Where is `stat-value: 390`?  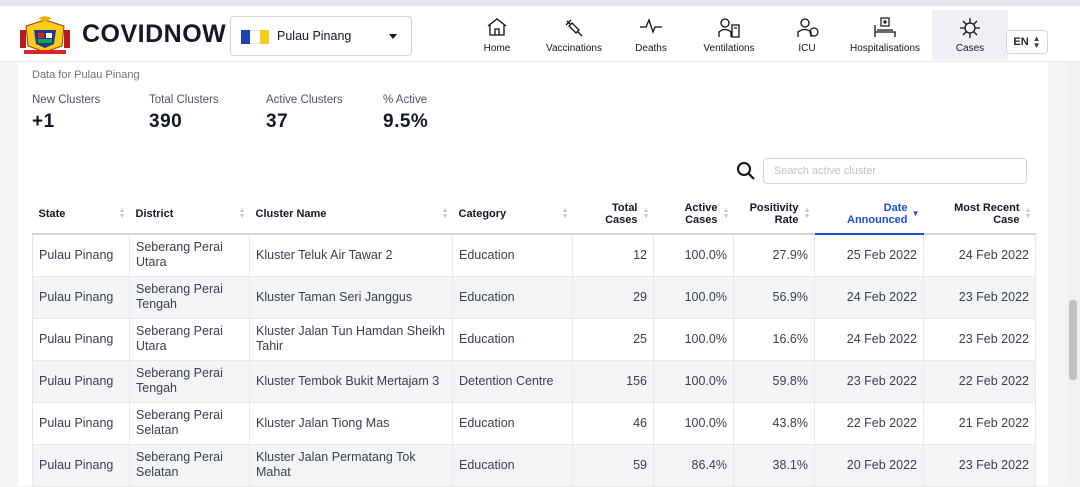 stat-value: 390 is located at coordinates (166, 121).